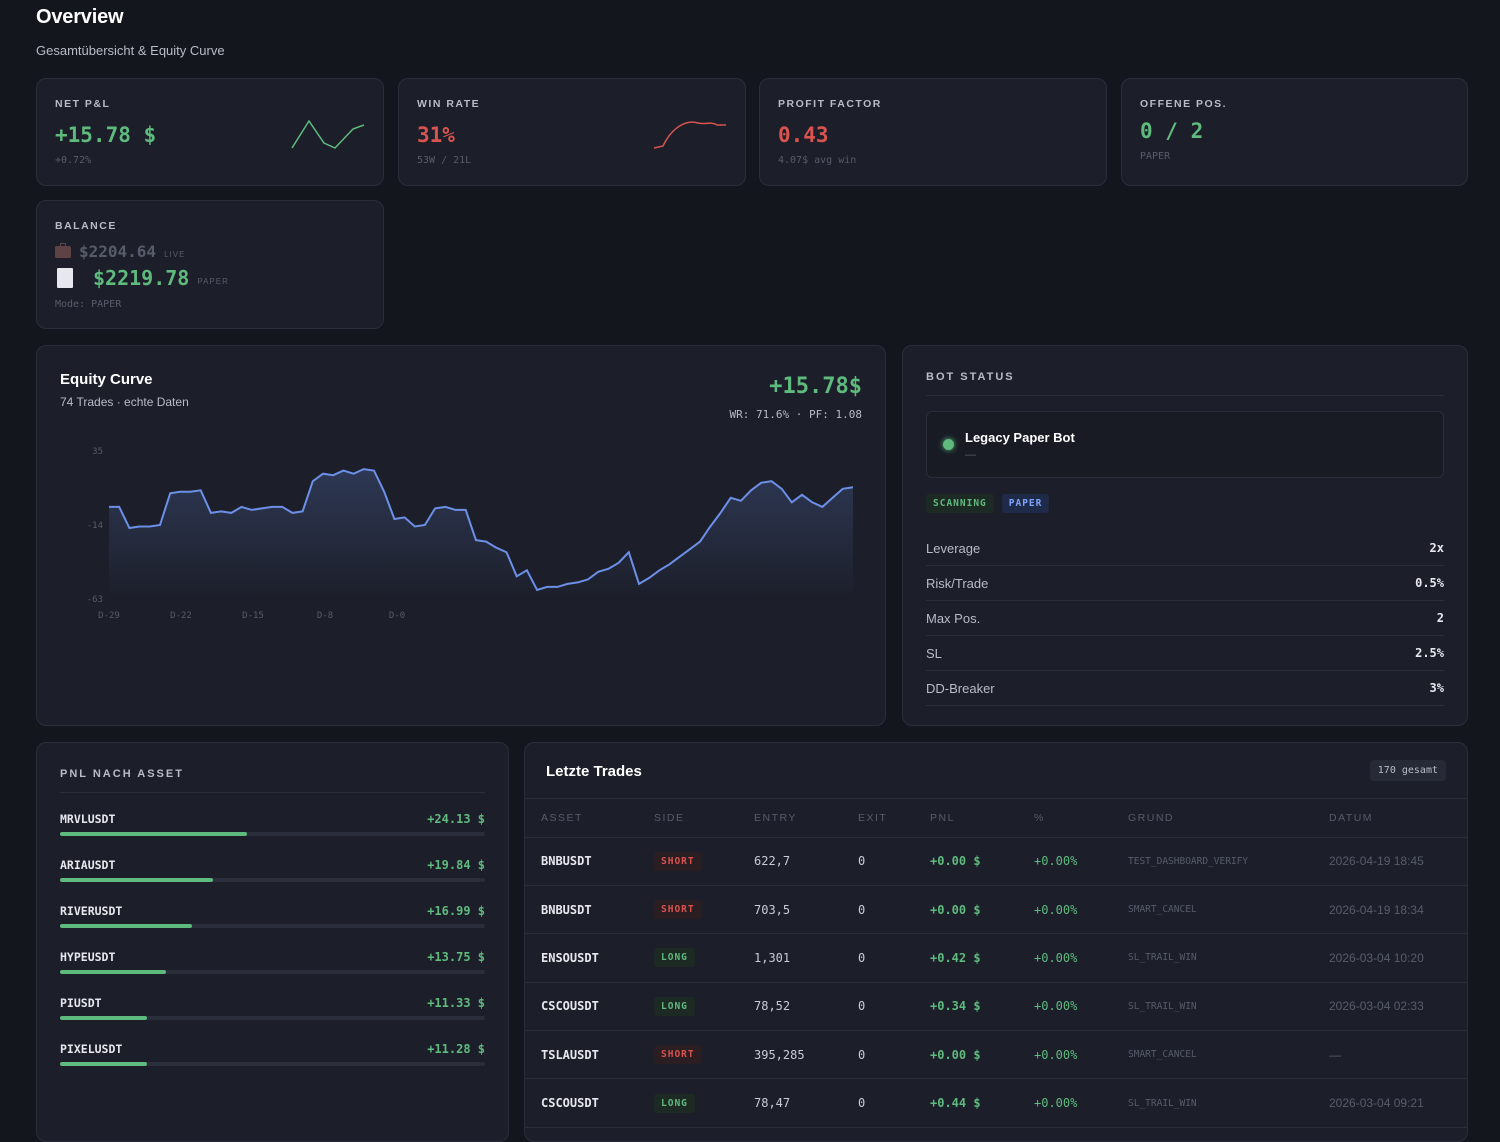 This screenshot has height=1142, width=1500. Describe the element at coordinates (1390, 818) in the screenshot. I see `col-datum: DATUM` at that location.